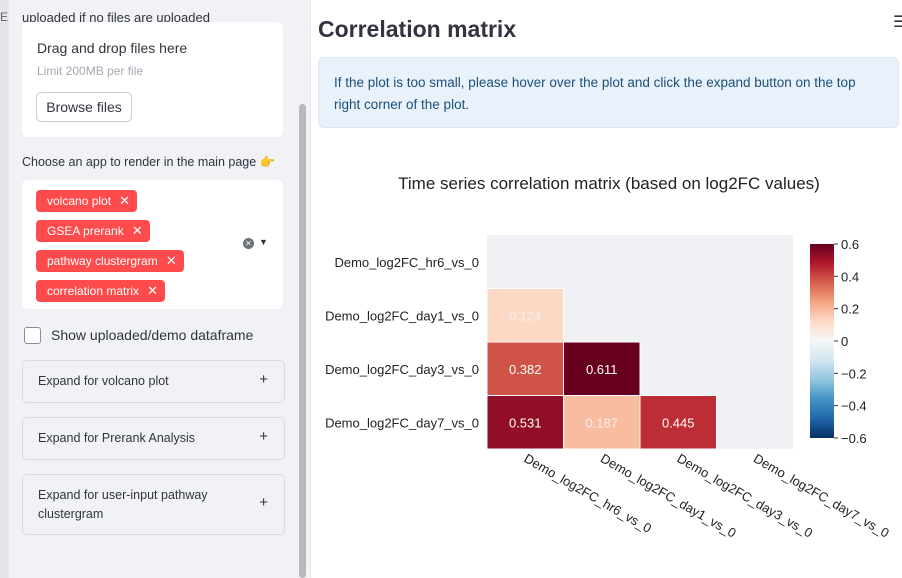 This screenshot has width=902, height=578. I want to click on selected-app-tag: volcano plot ✕, so click(87, 201).